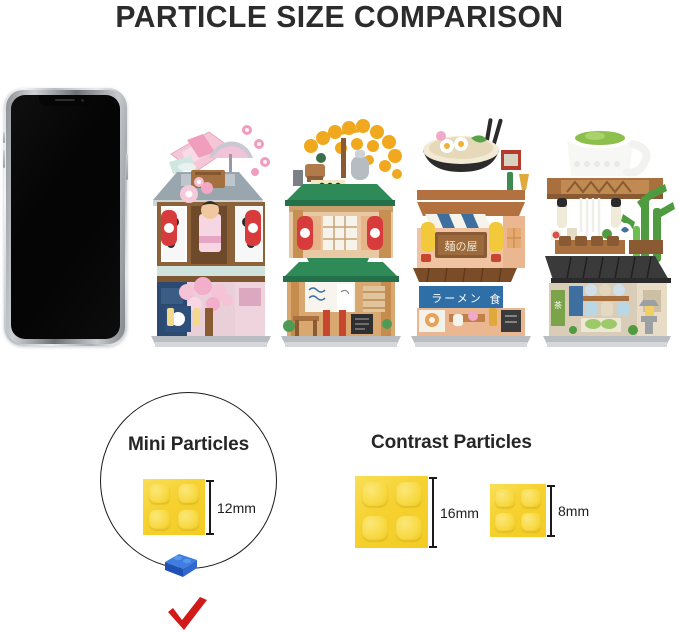 The height and width of the screenshot is (633, 679). Describe the element at coordinates (558, 305) in the screenshot. I see `svg-text: 茶` at that location.